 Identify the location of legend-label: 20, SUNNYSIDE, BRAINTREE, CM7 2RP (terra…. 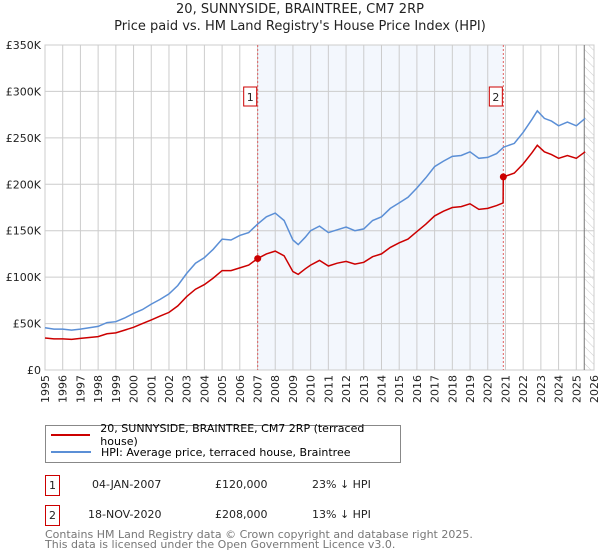
(232, 435).